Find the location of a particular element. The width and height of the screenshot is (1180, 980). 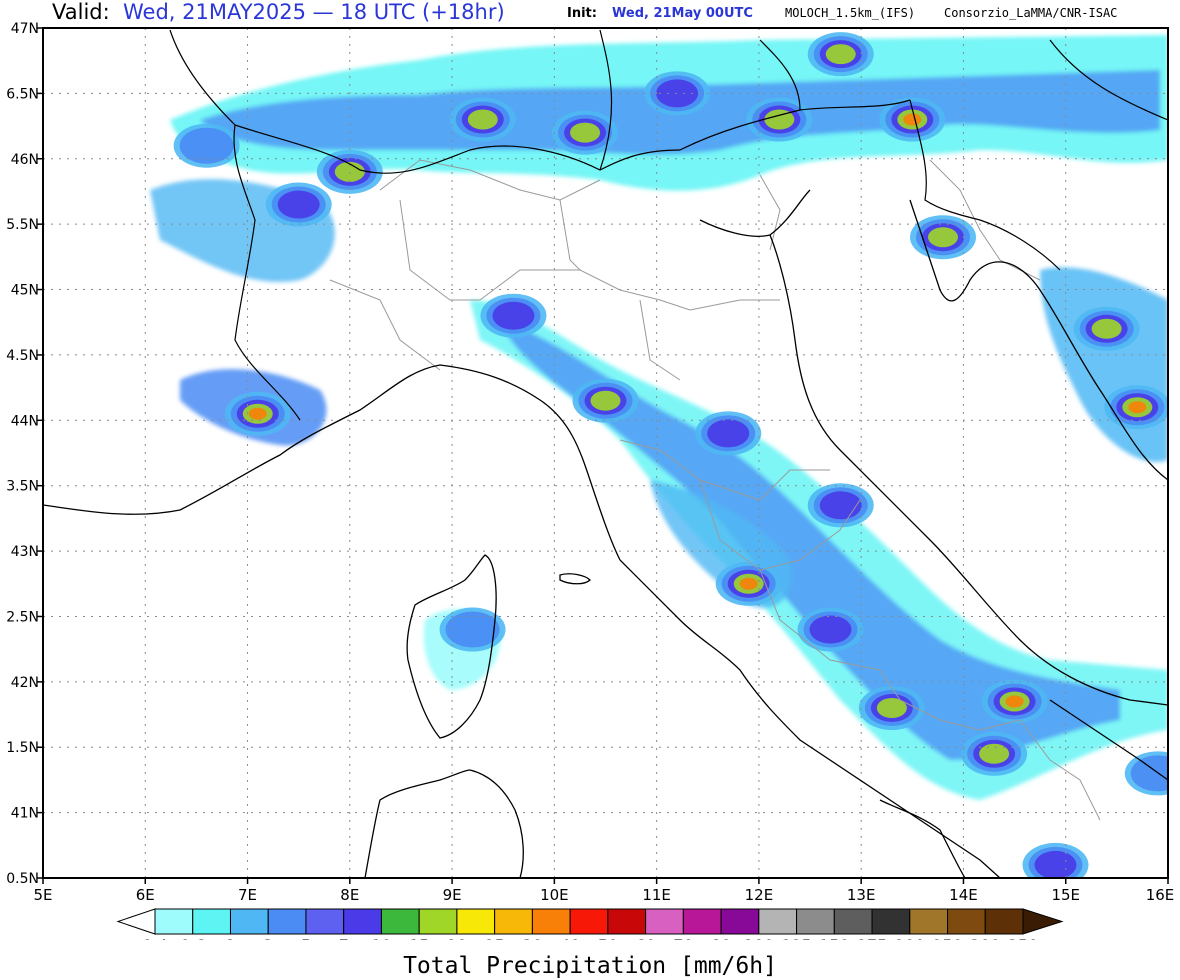

lat-tick-label: 3.5N is located at coordinates (22, 487).